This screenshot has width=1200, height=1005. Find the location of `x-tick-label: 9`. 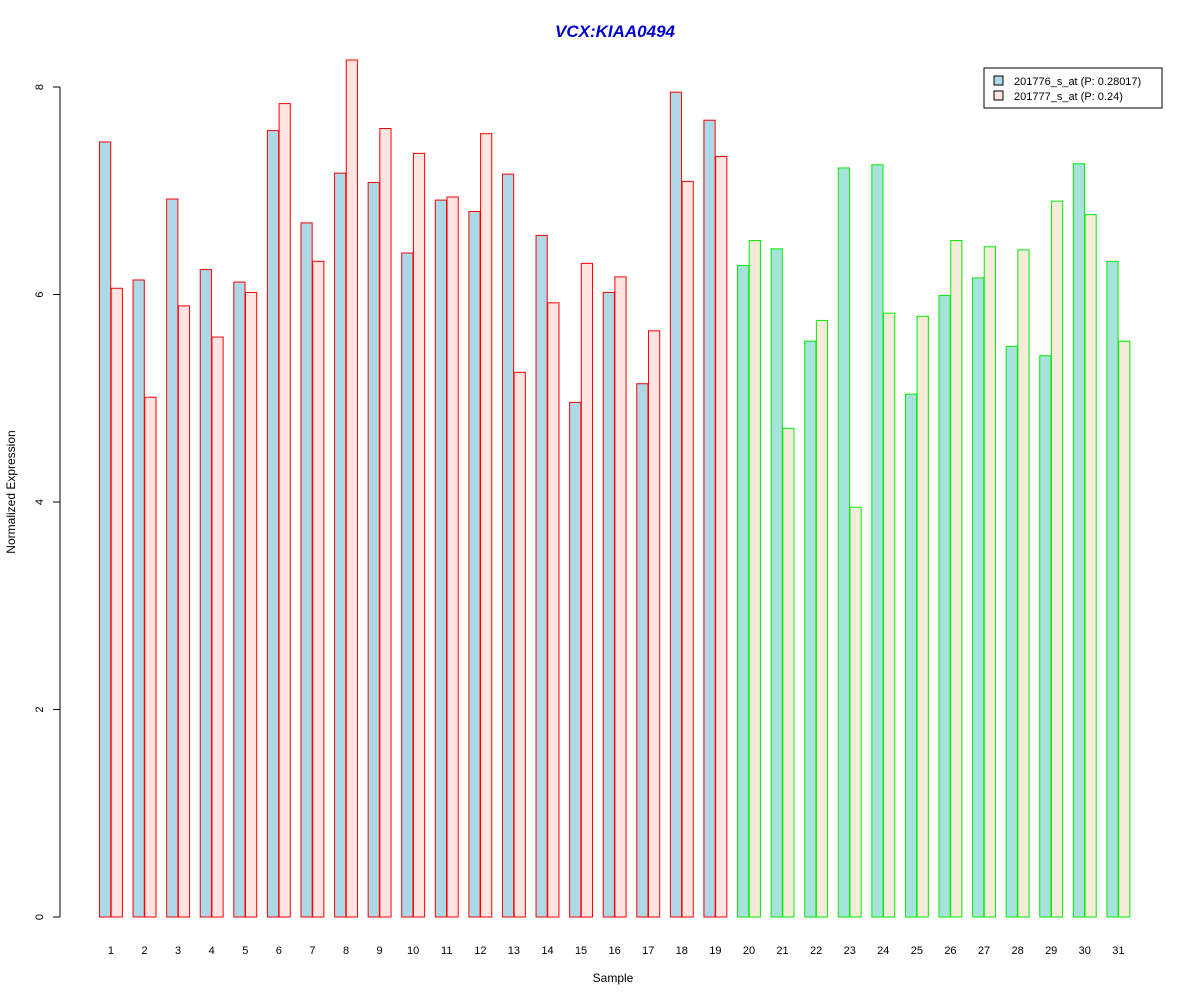

x-tick-label: 9 is located at coordinates (380, 951).